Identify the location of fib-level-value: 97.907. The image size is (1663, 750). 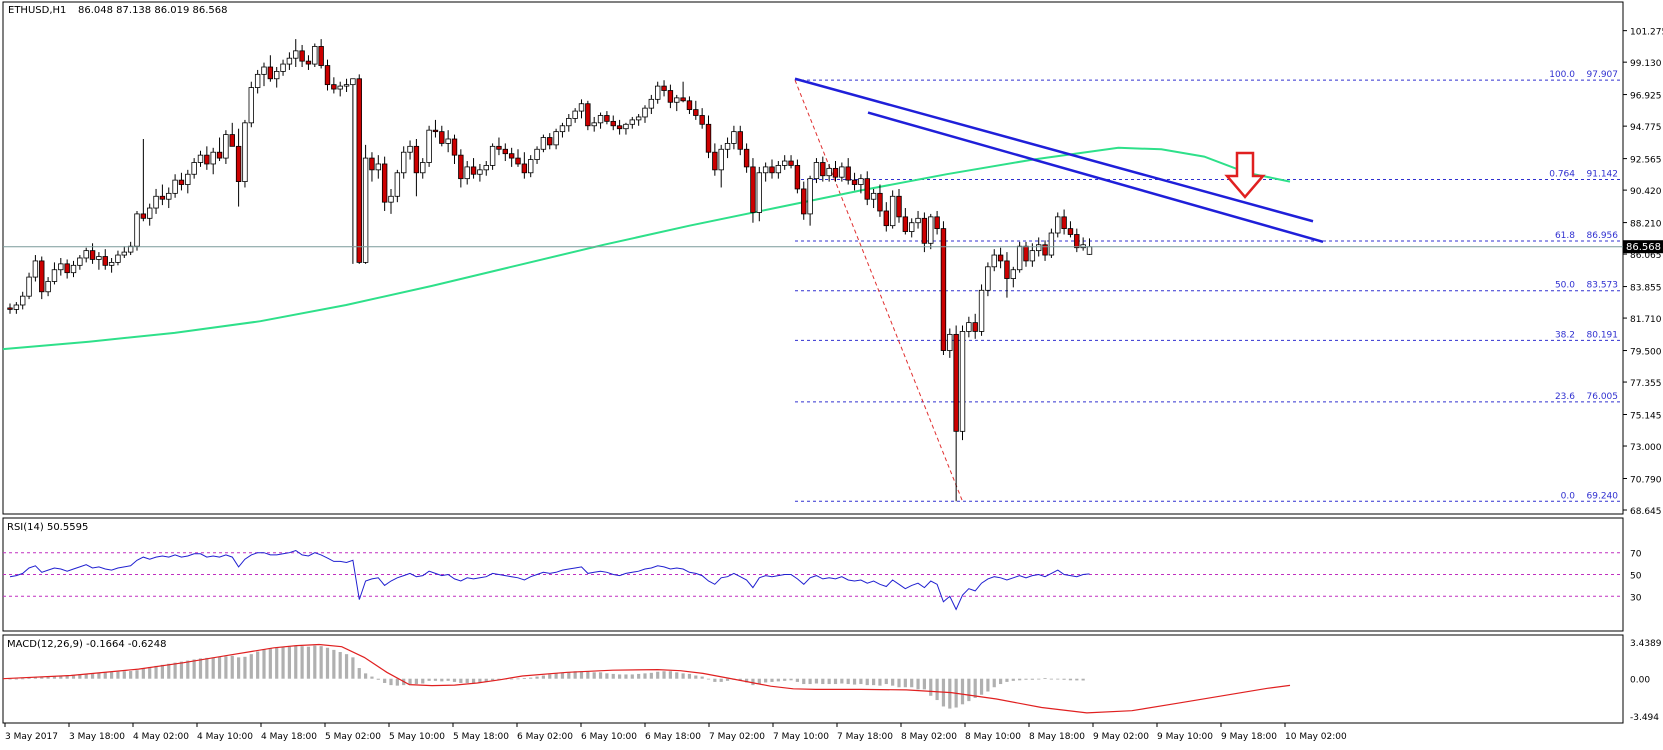
(1603, 75).